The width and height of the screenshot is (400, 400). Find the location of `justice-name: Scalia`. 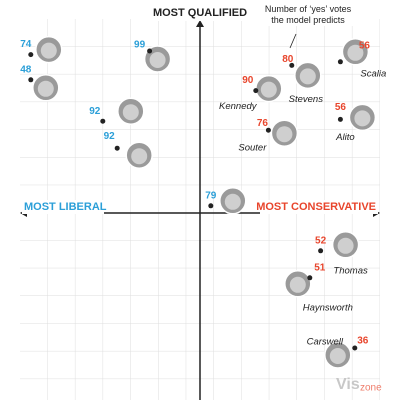

justice-name: Scalia is located at coordinates (373, 73).